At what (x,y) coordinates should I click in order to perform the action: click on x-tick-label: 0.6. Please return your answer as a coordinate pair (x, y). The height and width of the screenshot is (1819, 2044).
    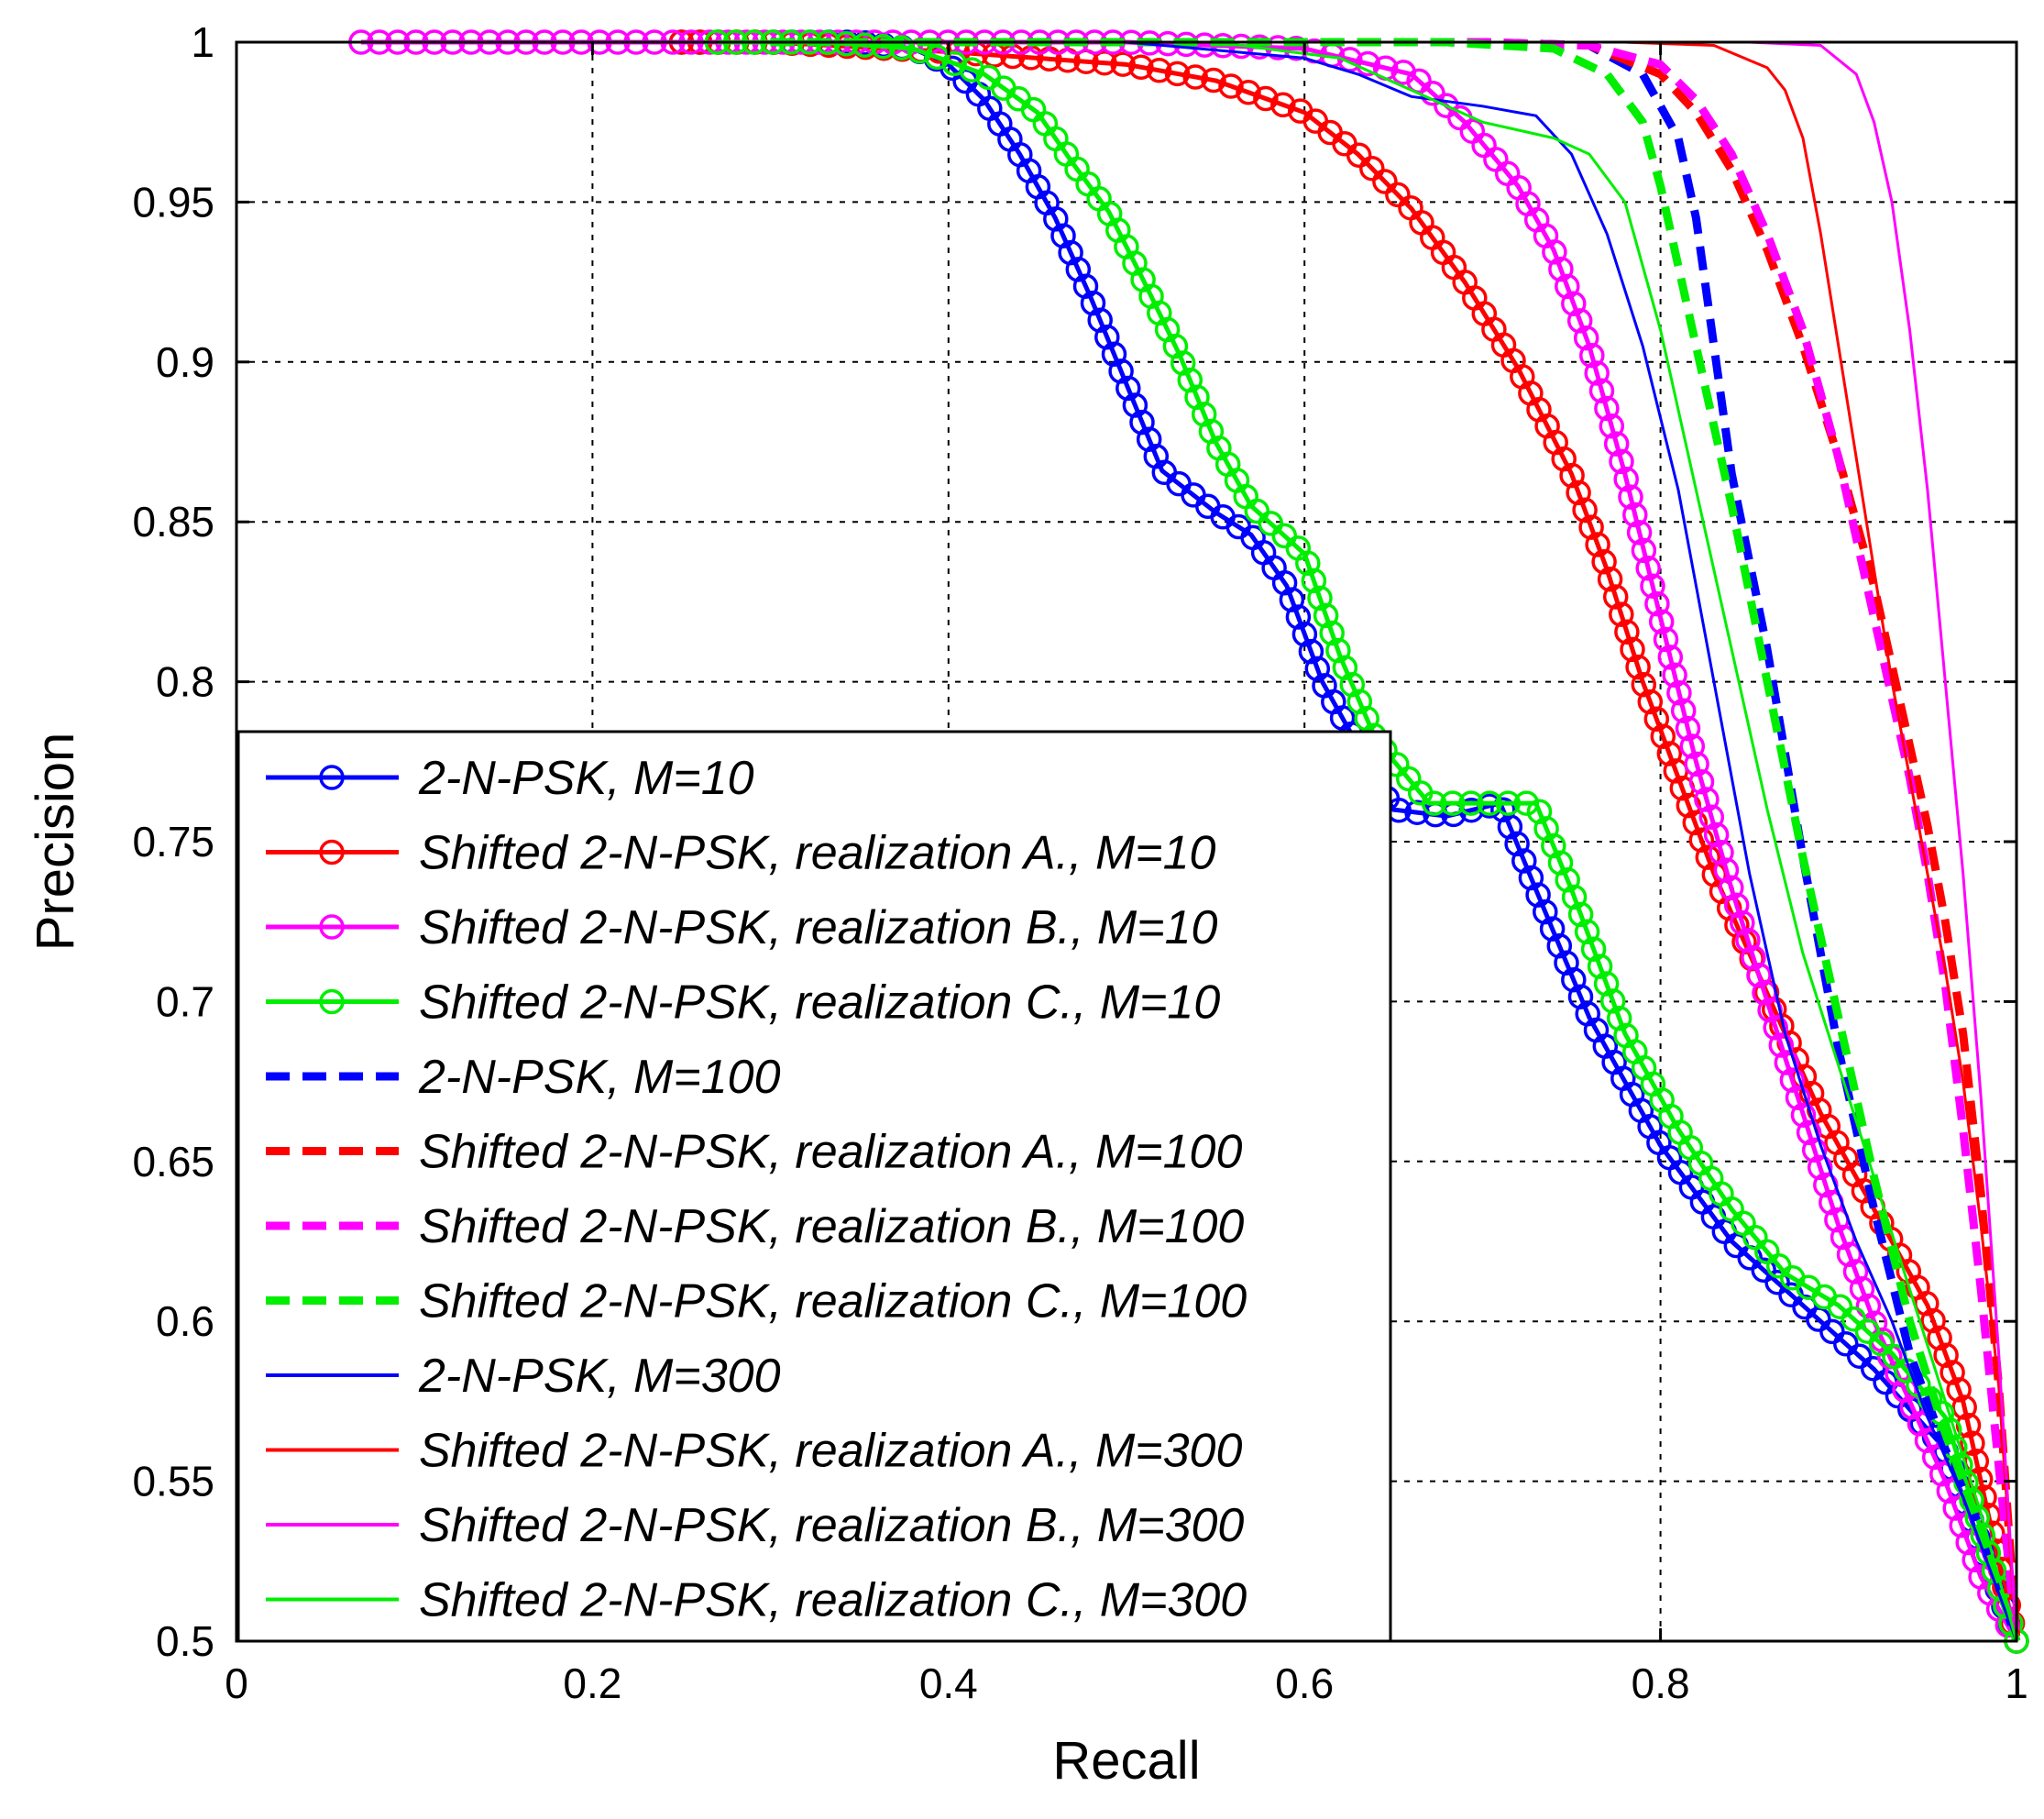
    Looking at the image, I should click on (1305, 1683).